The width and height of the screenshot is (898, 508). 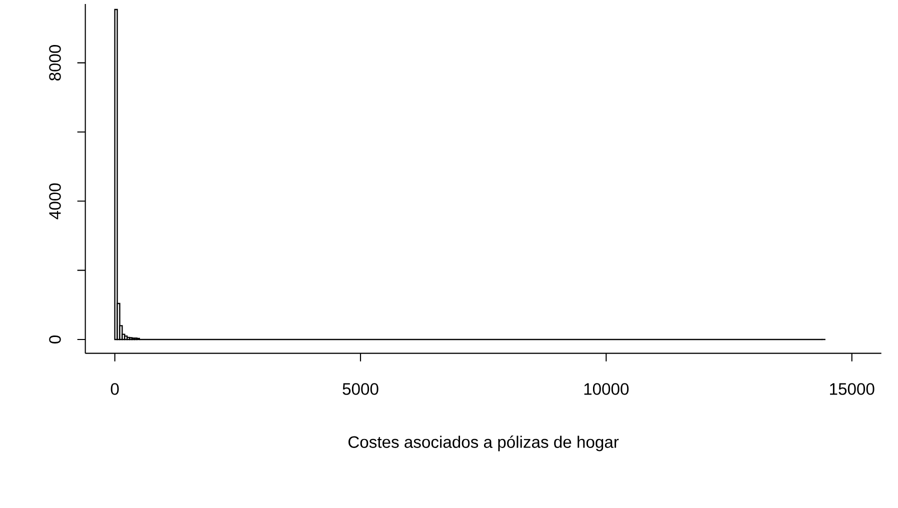 I want to click on x-tick-label: 10000, so click(x=606, y=389).